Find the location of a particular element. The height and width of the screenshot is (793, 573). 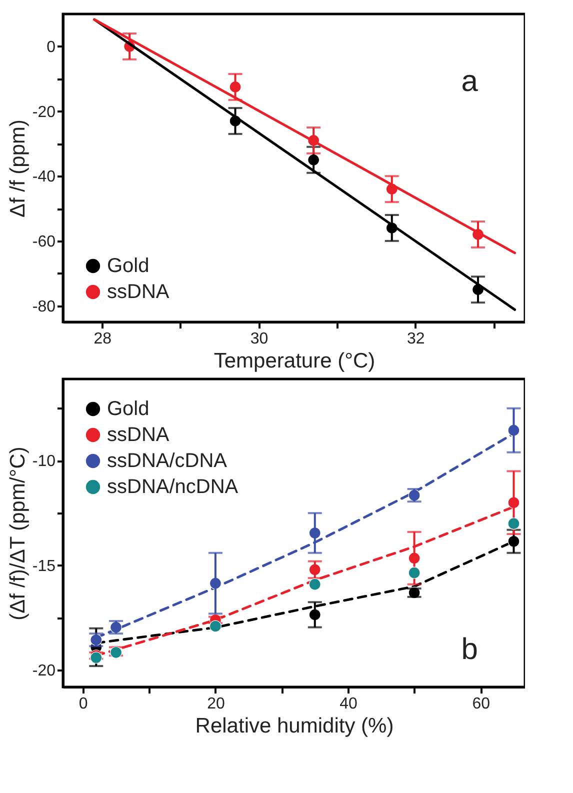

x-tick-label: 28 is located at coordinates (103, 339).